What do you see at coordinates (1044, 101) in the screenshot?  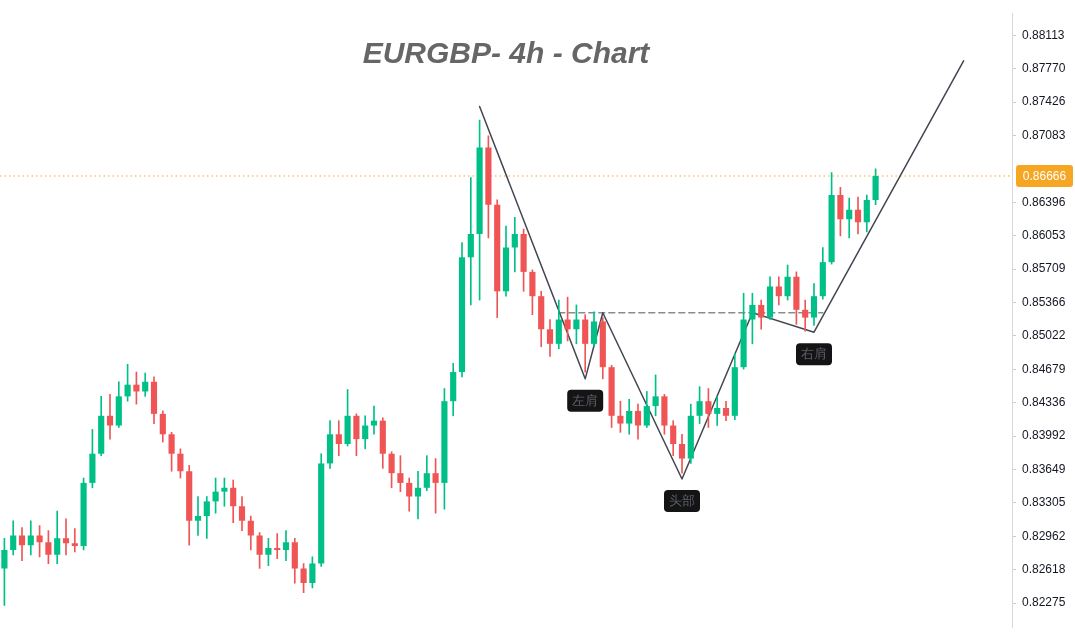 I see `y-tick-label: 0.87426` at bounding box center [1044, 101].